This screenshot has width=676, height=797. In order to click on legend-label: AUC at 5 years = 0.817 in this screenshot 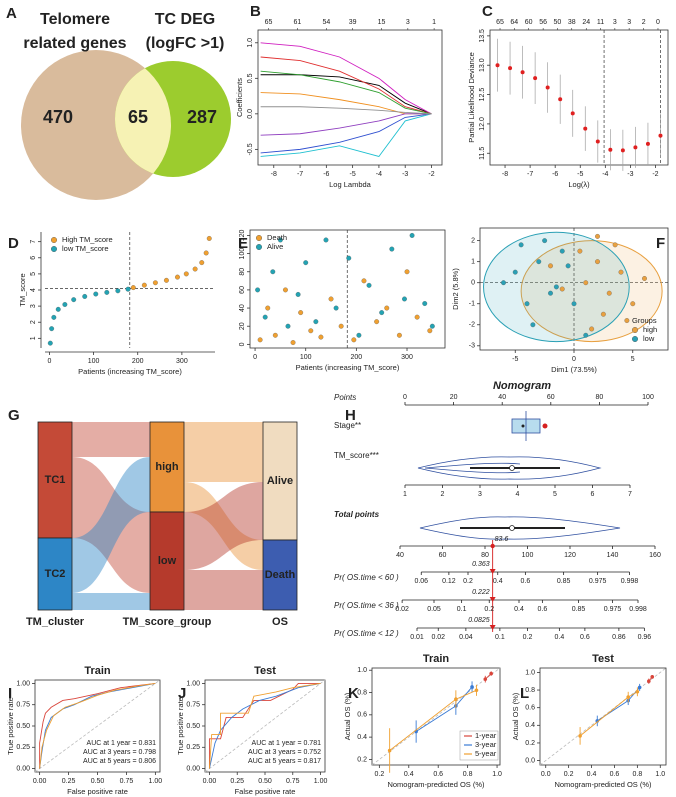, I will do `click(284, 761)`.